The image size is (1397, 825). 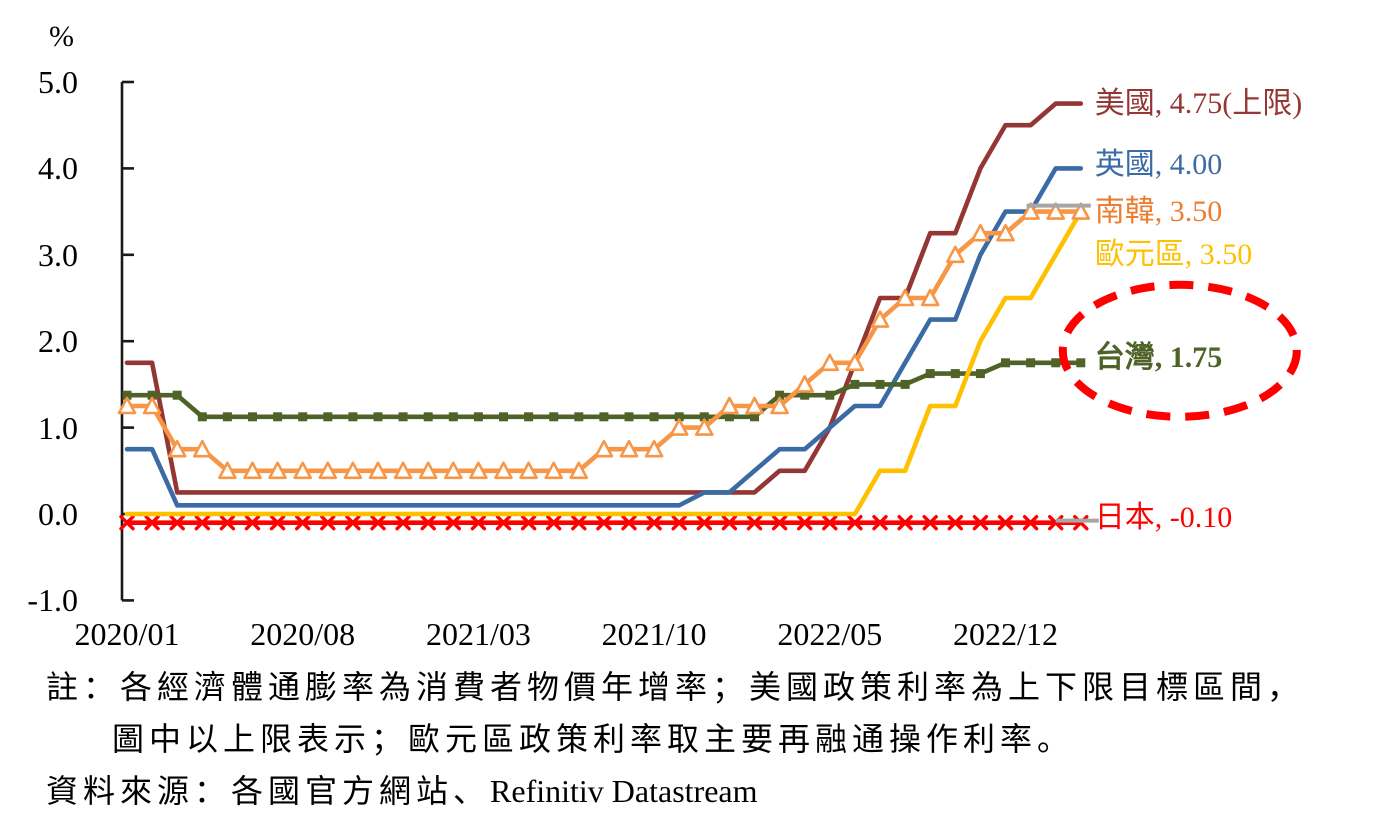 I want to click on y-tick-label: 2.0, so click(x=58, y=341).